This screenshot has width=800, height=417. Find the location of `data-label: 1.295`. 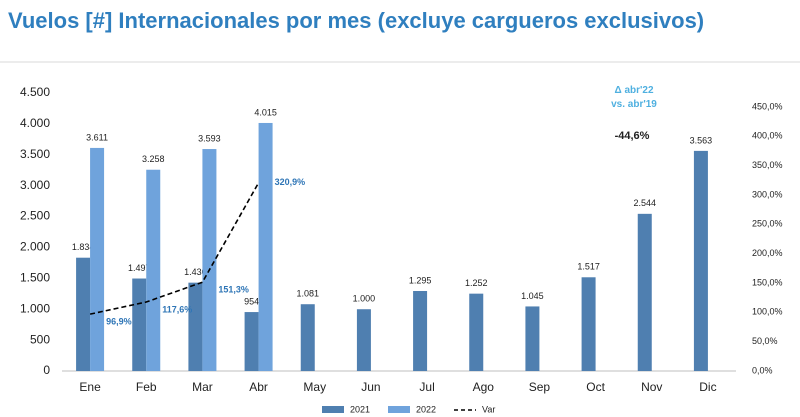

data-label: 1.295 is located at coordinates (420, 280).